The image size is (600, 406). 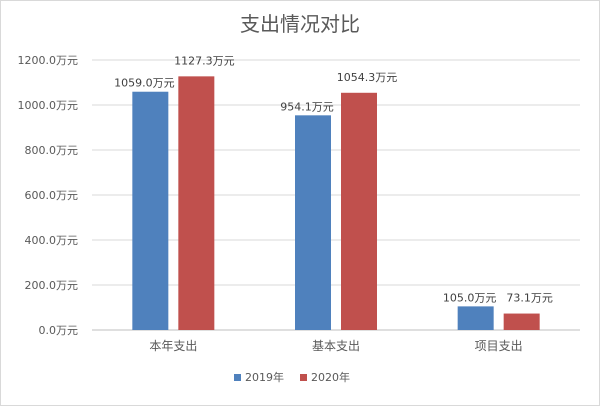 What do you see at coordinates (48, 60) in the screenshot?
I see `y-tick-label: 1200.0万元` at bounding box center [48, 60].